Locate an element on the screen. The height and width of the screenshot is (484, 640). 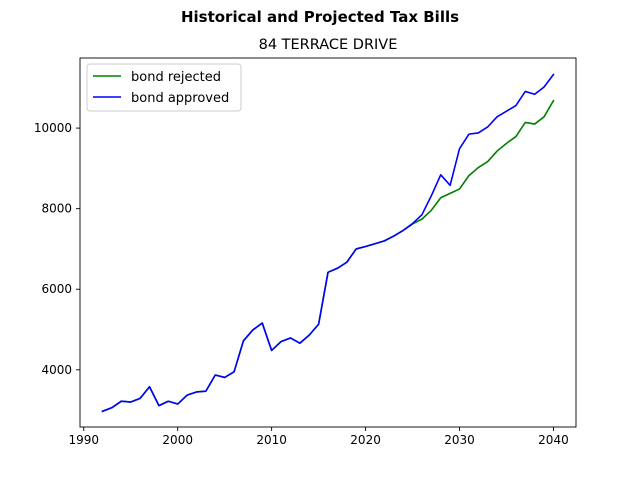
x-axis: 1990 2000 2010 2020 2030 2040 is located at coordinates (318, 437).